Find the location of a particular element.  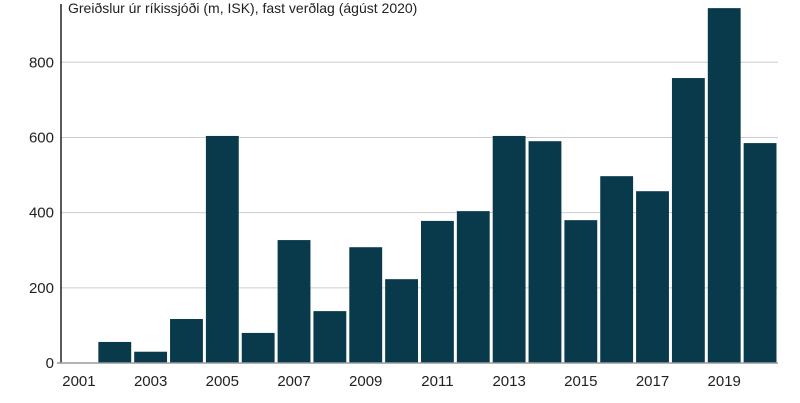

bar-2016 is located at coordinates (617, 269).